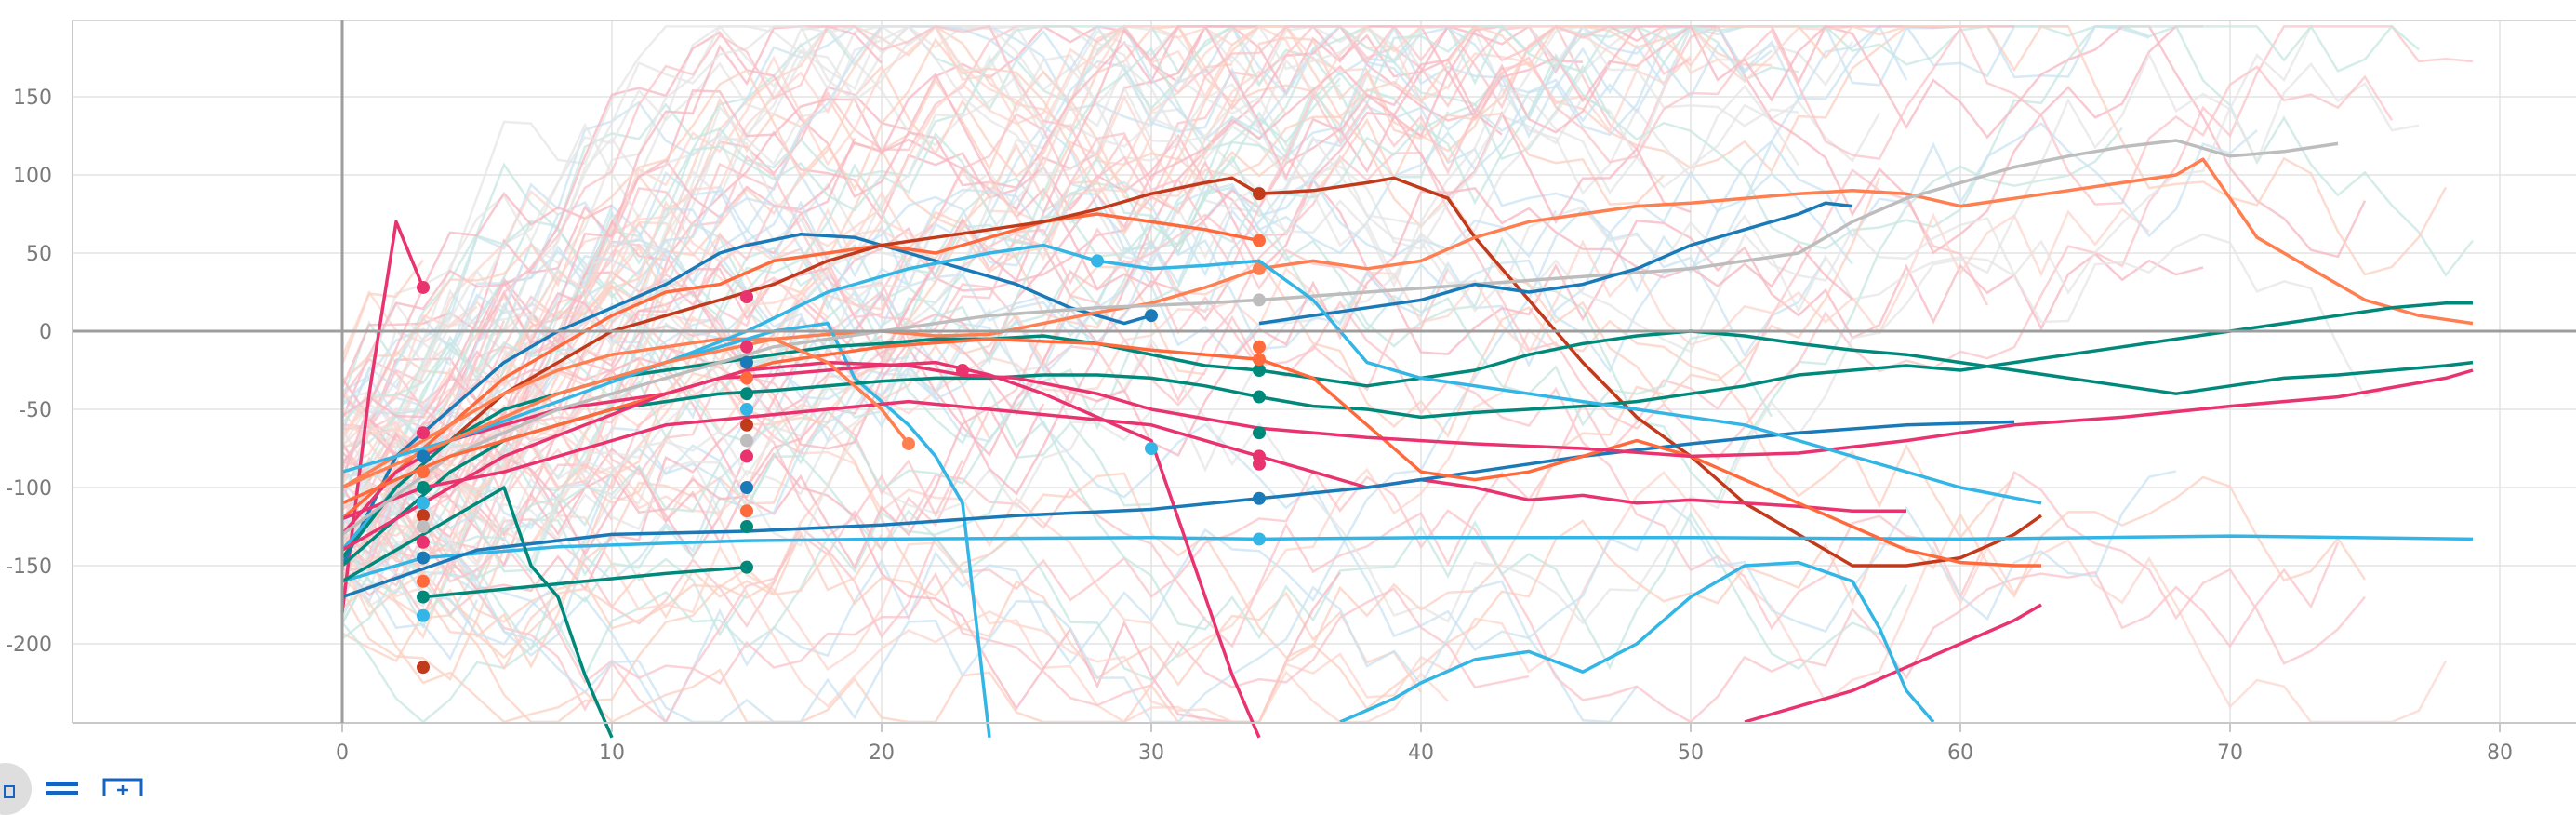 The width and height of the screenshot is (2576, 815). What do you see at coordinates (1421, 753) in the screenshot?
I see `x-tick-label: 40` at bounding box center [1421, 753].